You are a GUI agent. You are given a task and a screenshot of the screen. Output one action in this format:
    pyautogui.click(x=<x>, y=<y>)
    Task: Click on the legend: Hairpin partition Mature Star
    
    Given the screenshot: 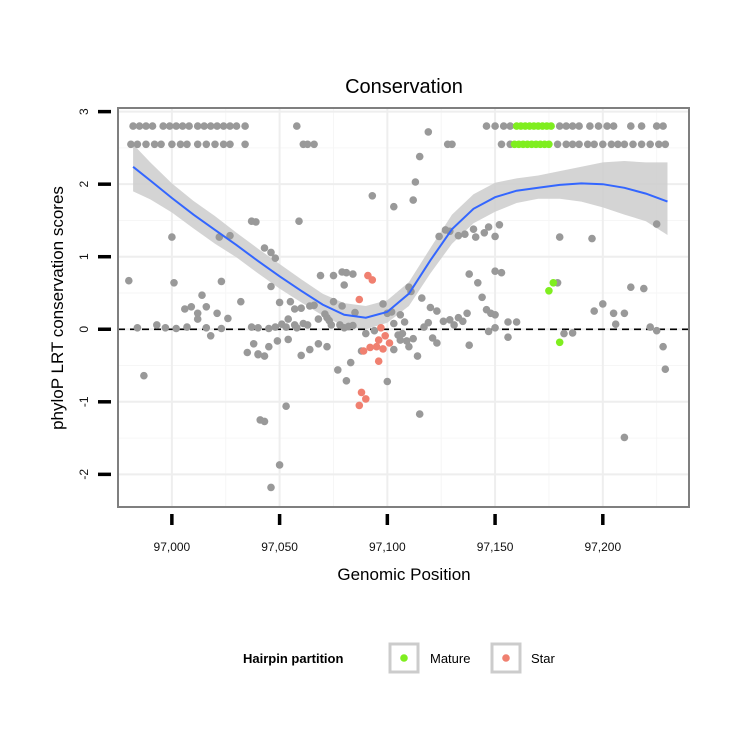 What is the action you would take?
    pyautogui.click(x=399, y=658)
    